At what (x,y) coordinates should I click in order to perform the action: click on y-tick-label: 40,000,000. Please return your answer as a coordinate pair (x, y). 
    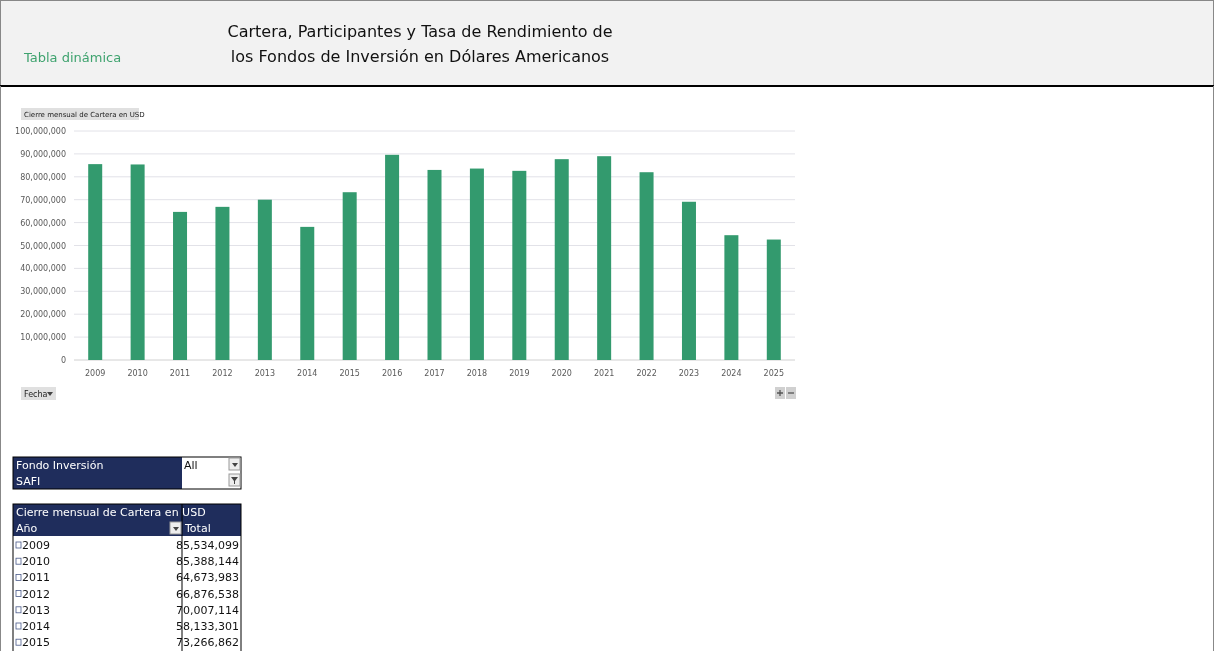
    Looking at the image, I should click on (43, 269).